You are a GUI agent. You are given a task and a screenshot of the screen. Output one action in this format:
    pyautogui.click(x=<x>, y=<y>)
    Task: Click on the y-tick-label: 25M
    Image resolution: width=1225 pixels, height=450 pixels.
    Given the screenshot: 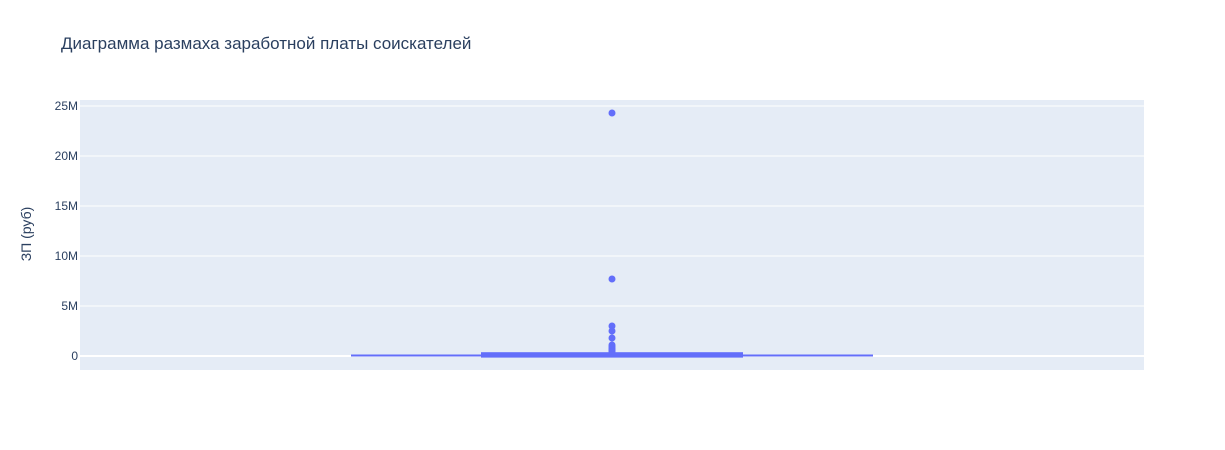 What is the action you would take?
    pyautogui.click(x=66, y=106)
    